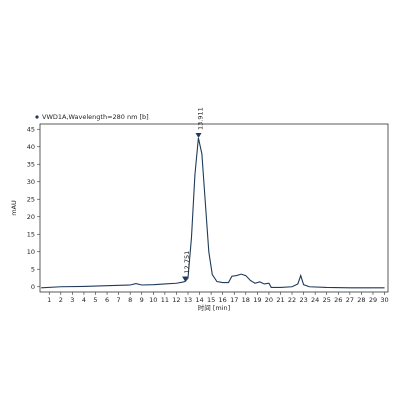  I want to click on x-tick-label: 18, so click(246, 300).